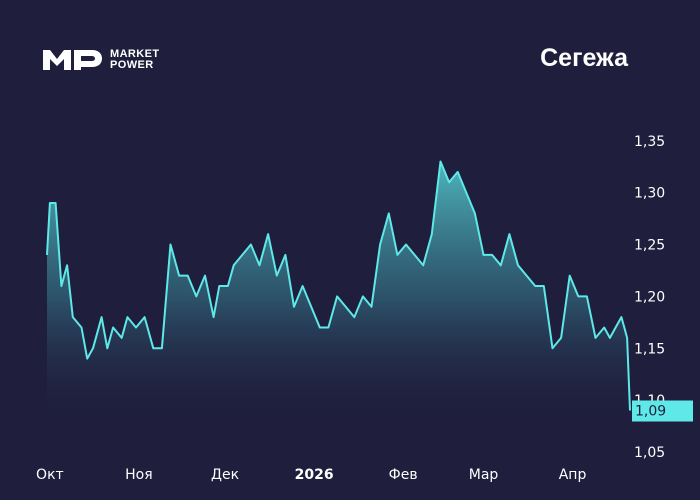  I want to click on x-axis: Окт Ноя Дек 2026 Фев Мар Апр, so click(311, 475).